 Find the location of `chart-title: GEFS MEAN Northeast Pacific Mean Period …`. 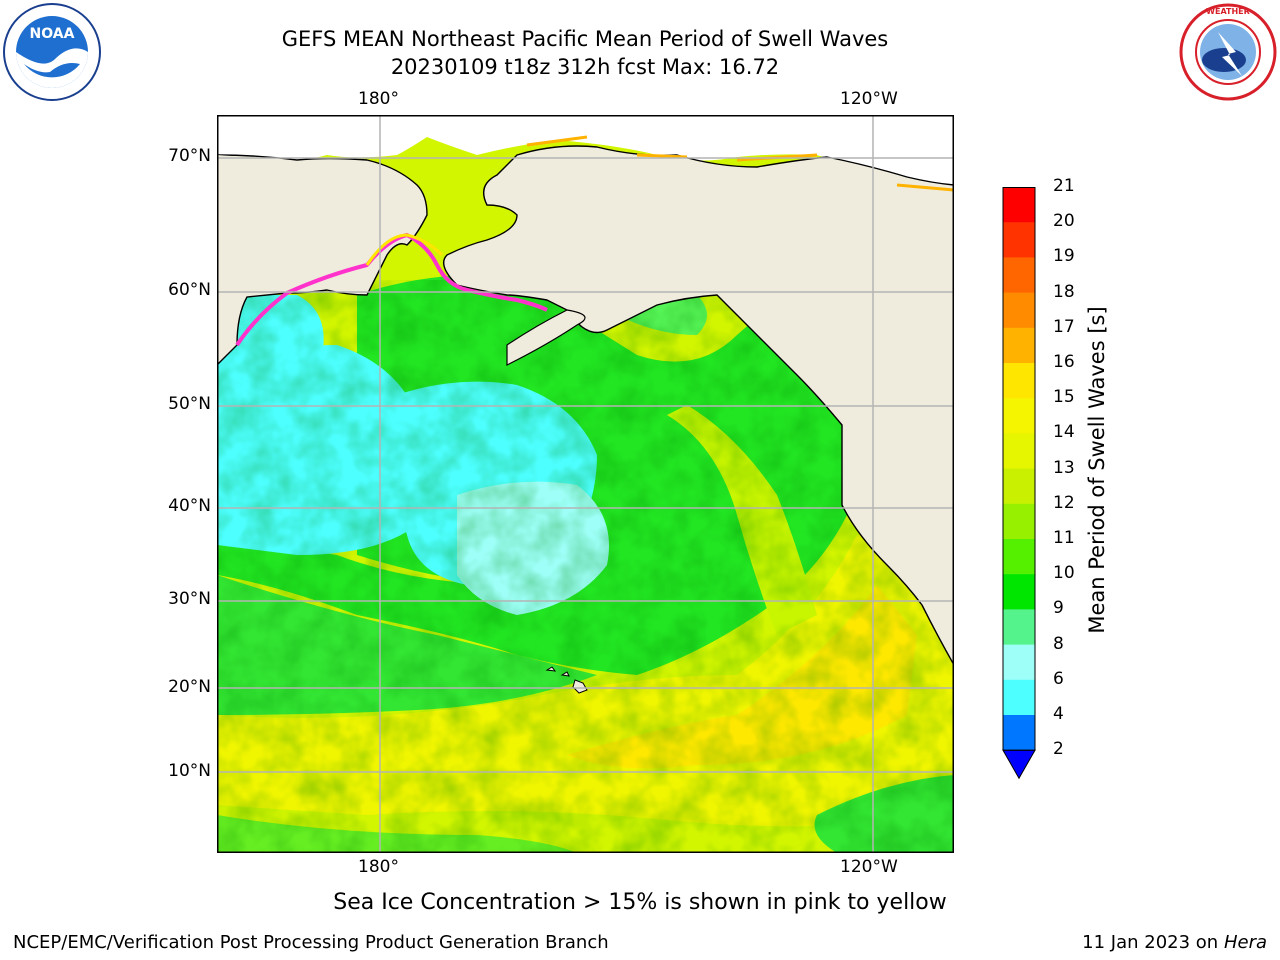

chart-title: GEFS MEAN Northeast Pacific Mean Period … is located at coordinates (585, 39).